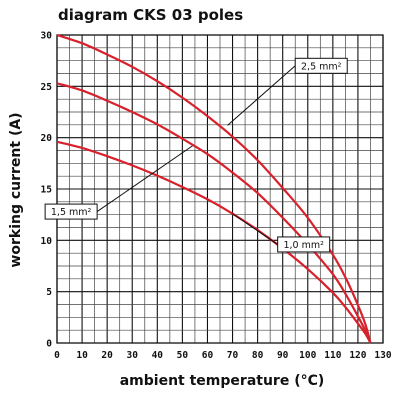 The height and width of the screenshot is (400, 400). I want to click on callout-label: 1,0 mm², so click(303, 245).